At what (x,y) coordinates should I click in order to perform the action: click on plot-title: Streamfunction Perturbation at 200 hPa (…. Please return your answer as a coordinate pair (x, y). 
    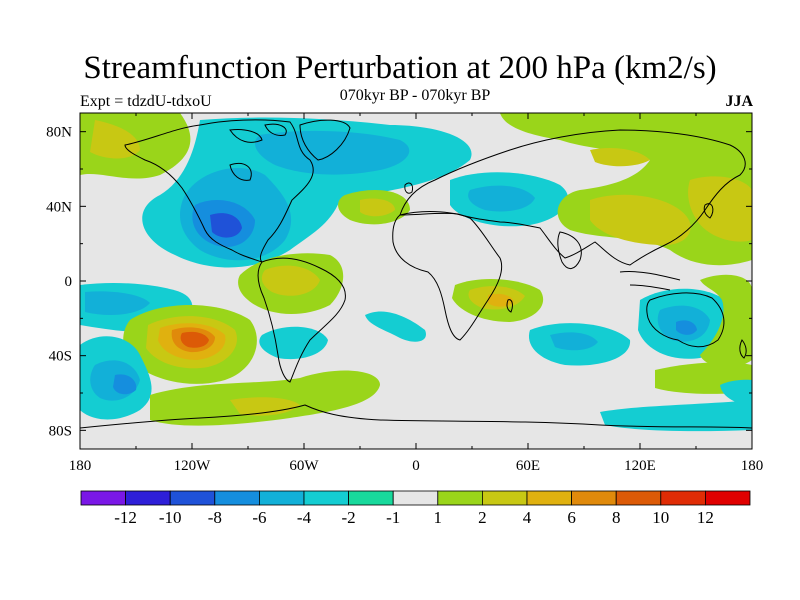
    Looking at the image, I should click on (400, 68).